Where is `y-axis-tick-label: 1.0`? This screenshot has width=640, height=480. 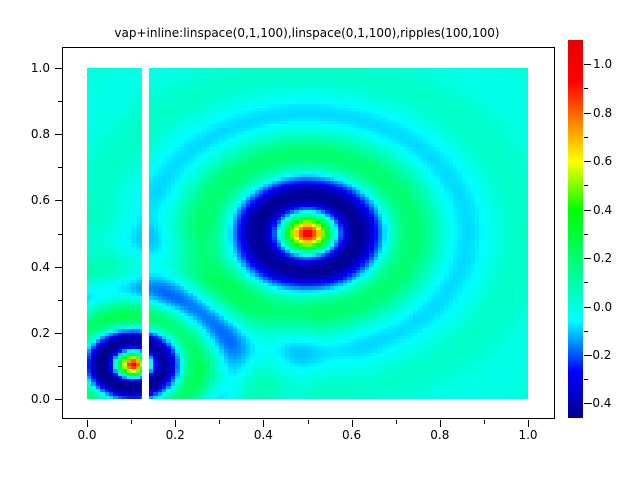 y-axis-tick-label: 1.0 is located at coordinates (40, 68).